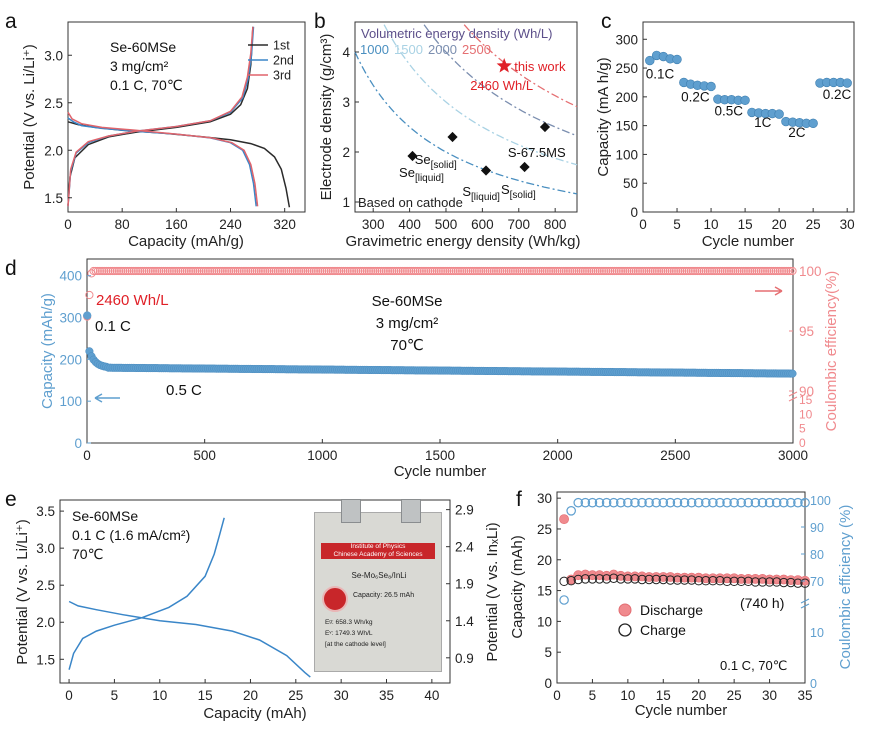  What do you see at coordinates (627, 695) in the screenshot?
I see `panel-f-xtick-label-2: 10` at bounding box center [627, 695].